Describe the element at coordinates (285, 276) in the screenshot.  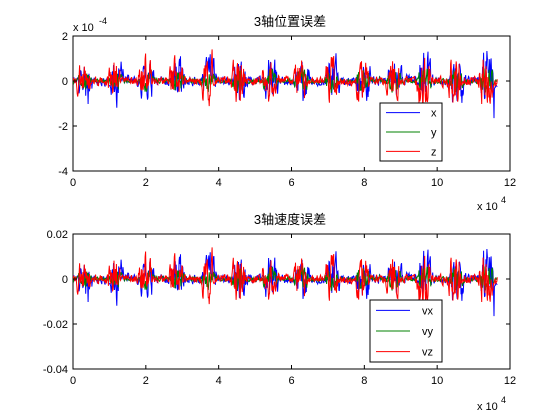
I see `series-line-vz` at that location.